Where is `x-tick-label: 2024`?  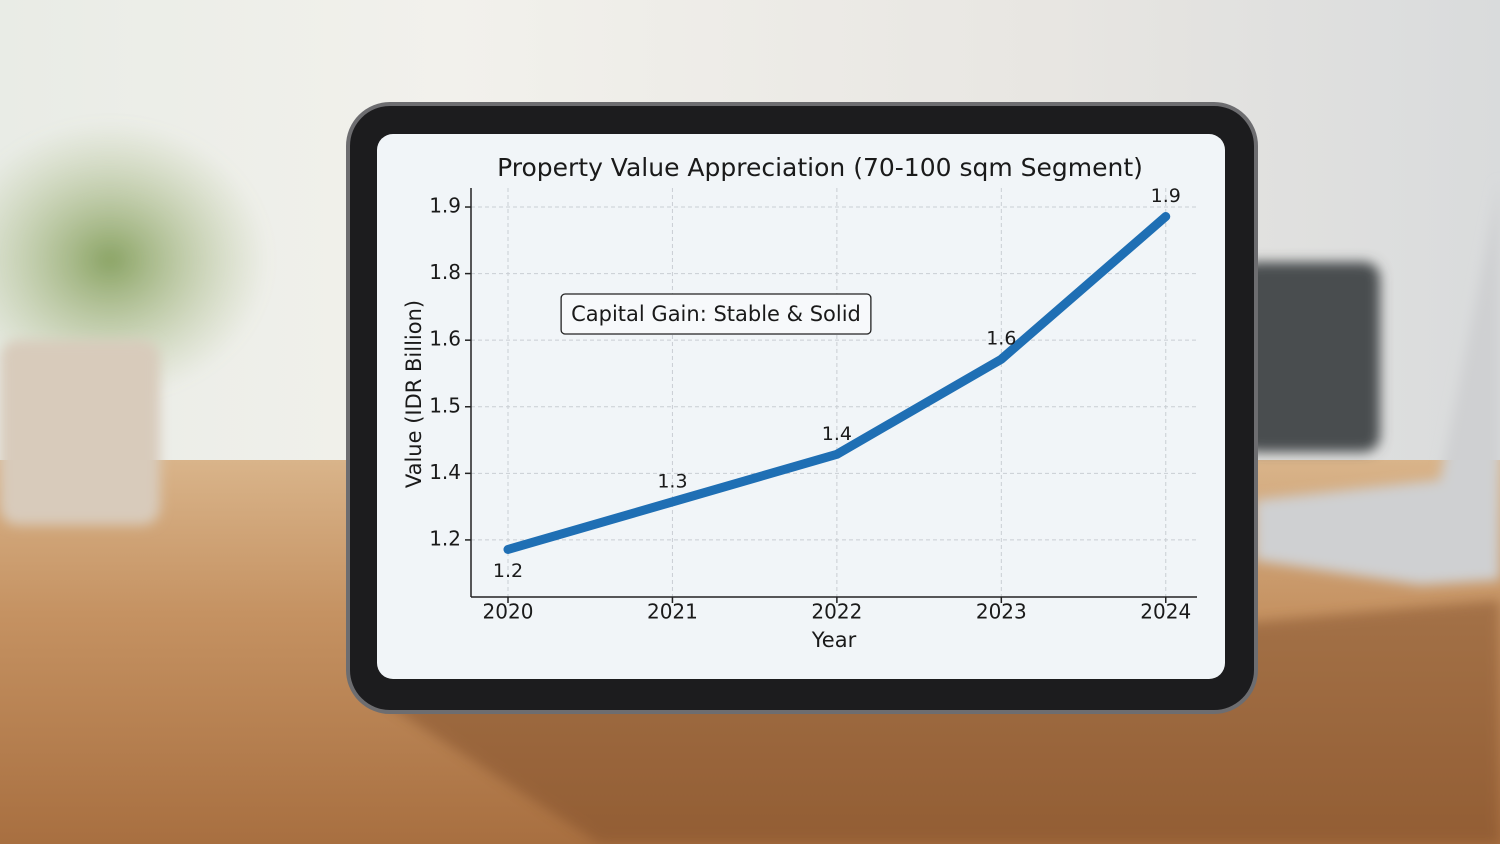
x-tick-label: 2024 is located at coordinates (1165, 612).